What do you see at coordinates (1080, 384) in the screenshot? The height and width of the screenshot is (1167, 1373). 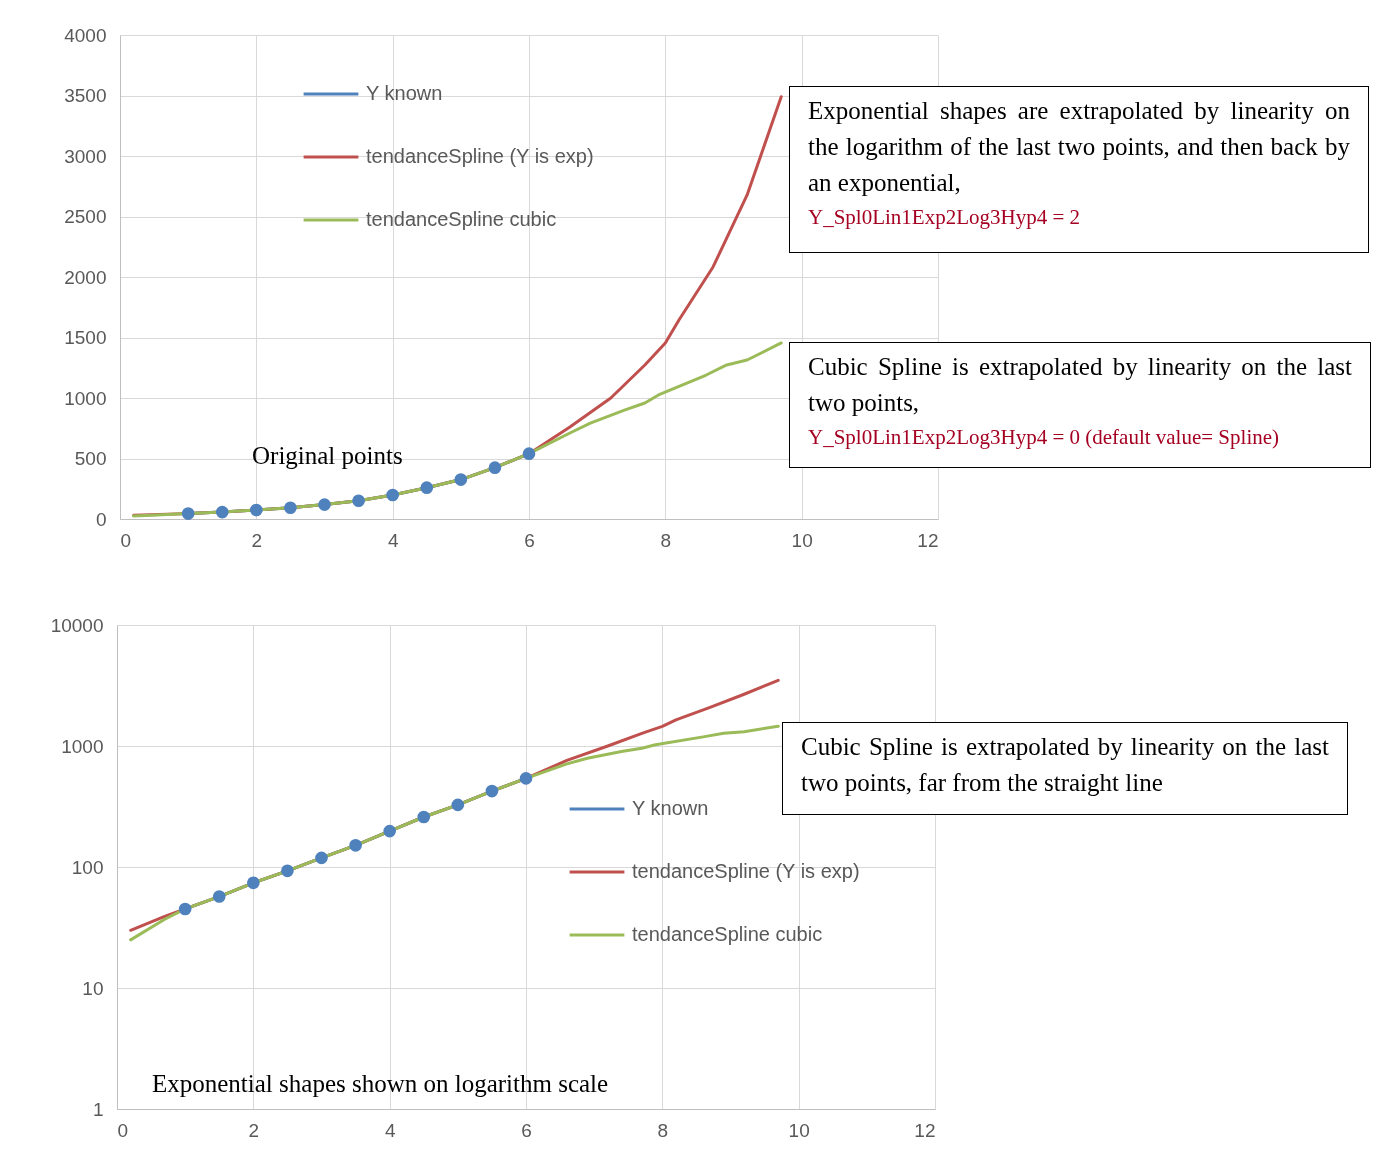 I see `annotation: Cubic Spline is extrapolated by linearity on the last two points,` at bounding box center [1080, 384].